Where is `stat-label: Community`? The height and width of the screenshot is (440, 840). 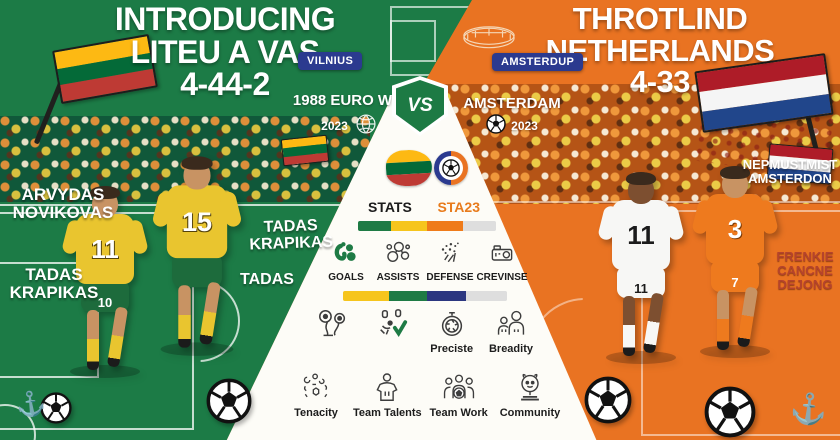
stat-label: Community is located at coordinates (530, 413).